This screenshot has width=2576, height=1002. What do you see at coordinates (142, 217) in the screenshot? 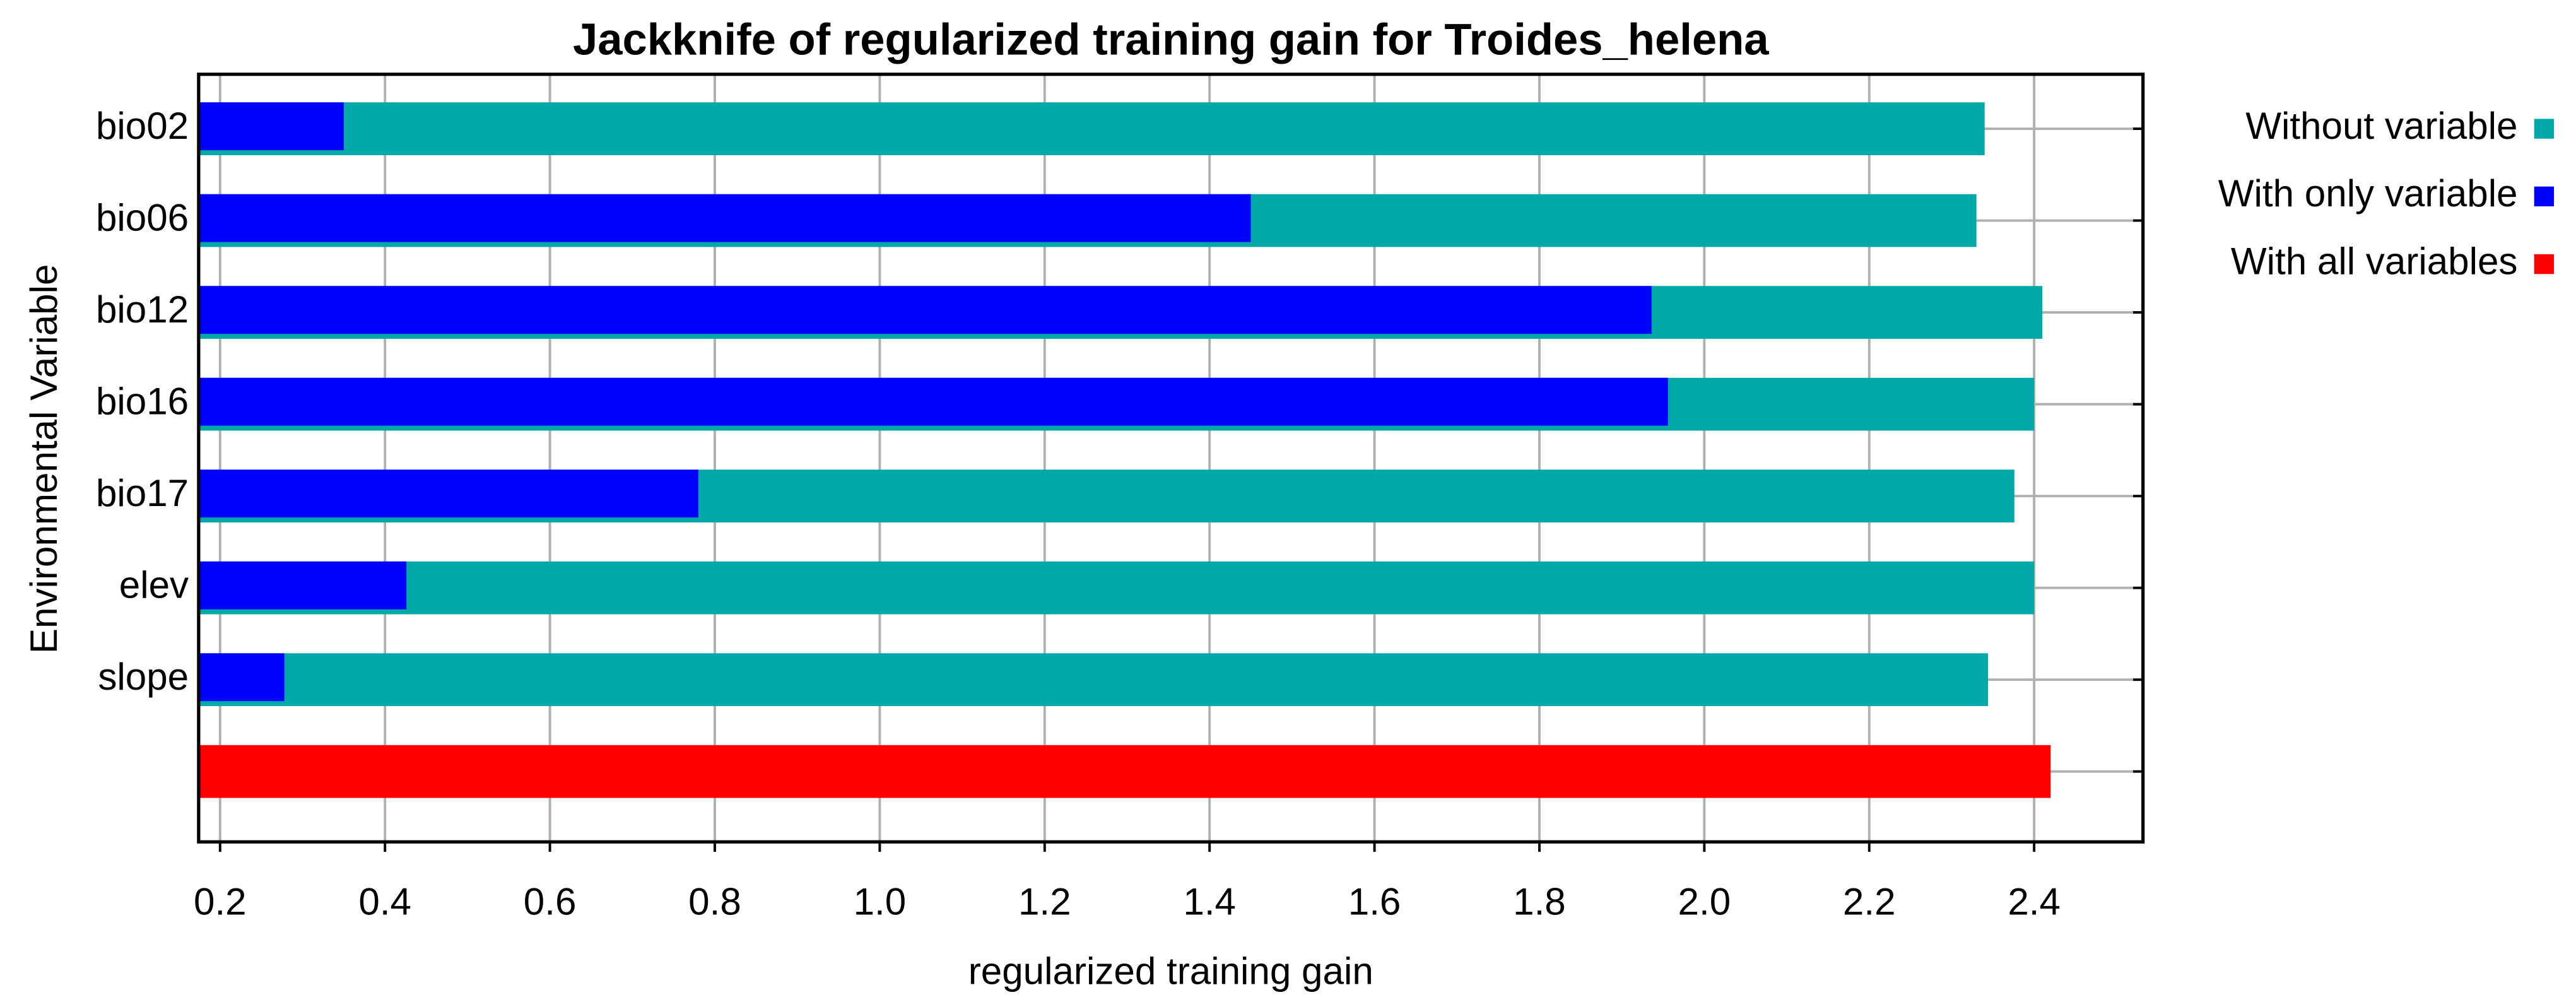
I see `y-tick-label: bio06` at bounding box center [142, 217].